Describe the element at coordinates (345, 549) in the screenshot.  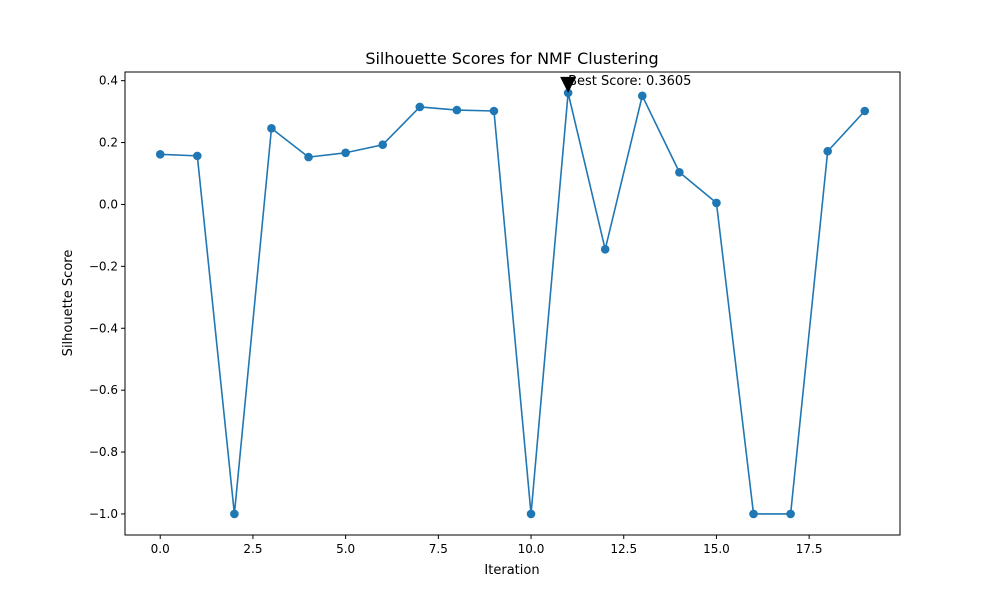
I see `x-tick-label: 5.0` at that location.